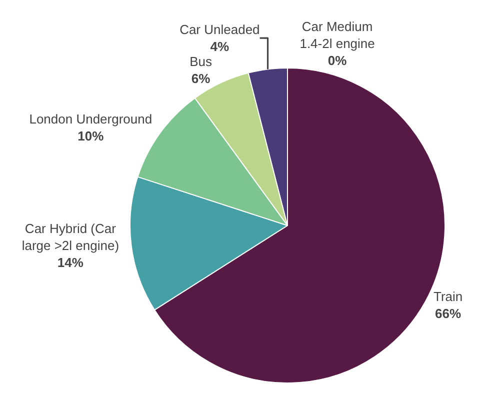  I want to click on text: 0%, so click(337, 60).